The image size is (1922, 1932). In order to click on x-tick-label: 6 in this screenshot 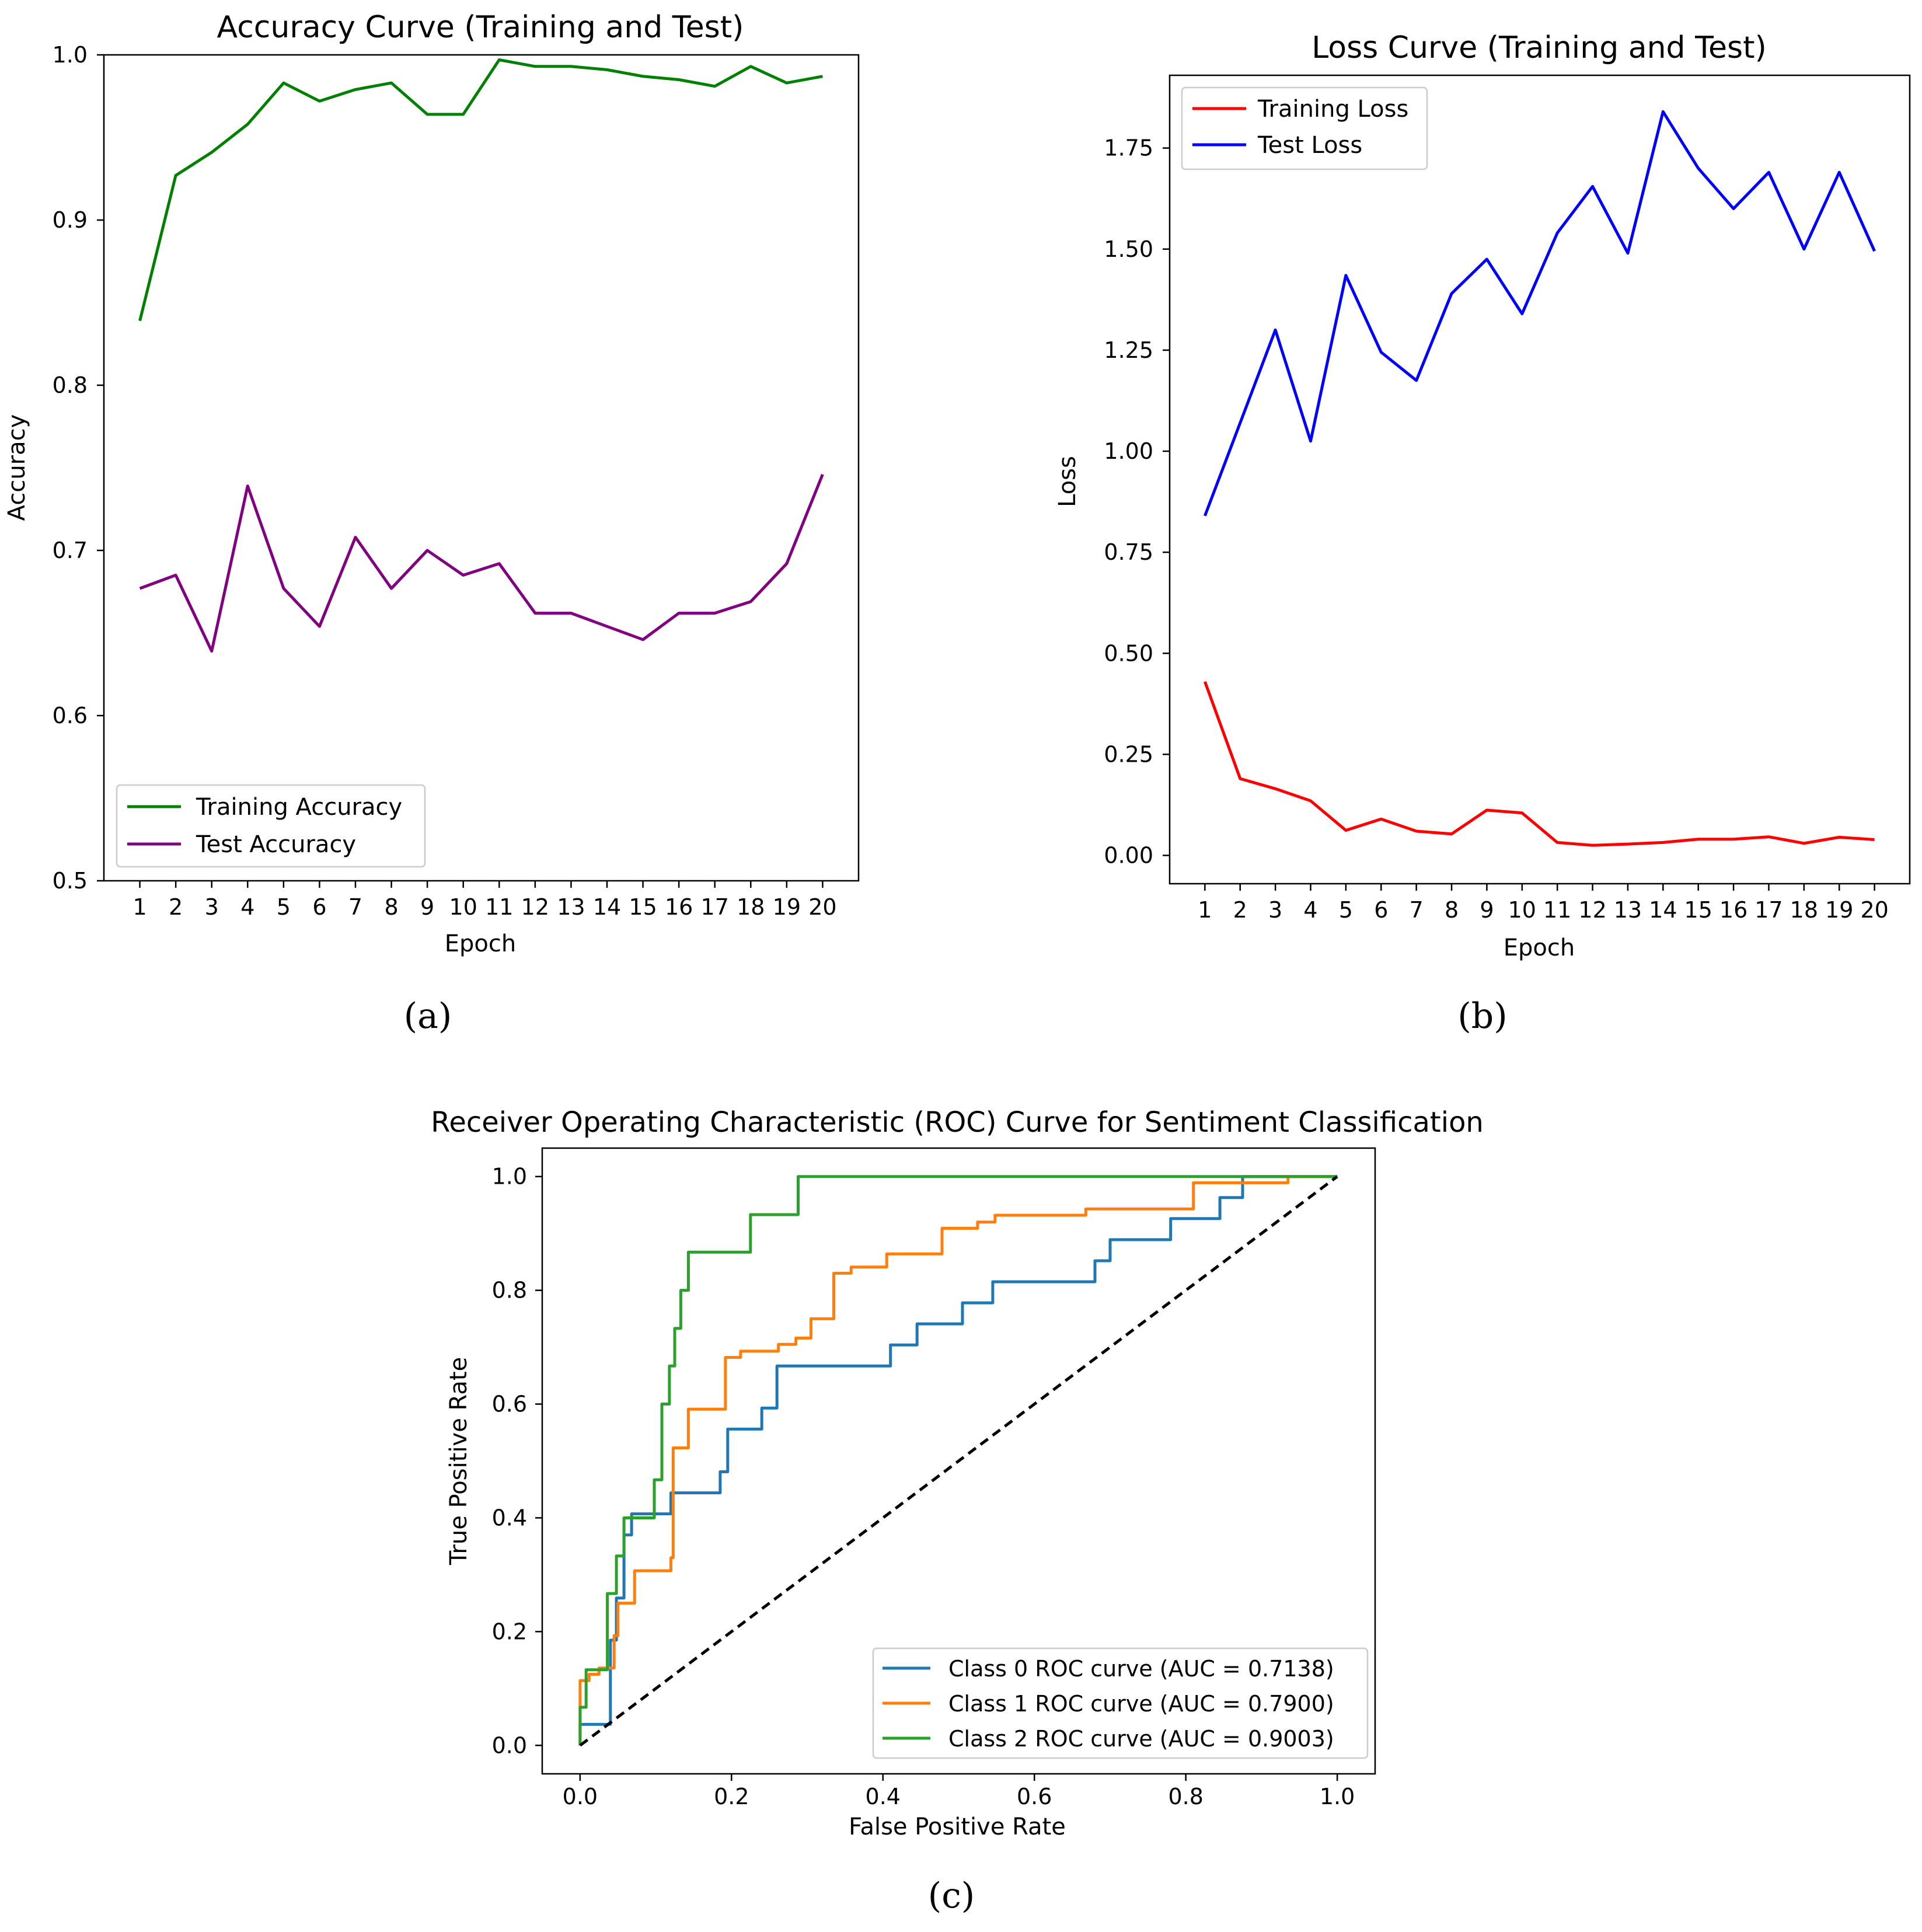, I will do `click(319, 907)`.